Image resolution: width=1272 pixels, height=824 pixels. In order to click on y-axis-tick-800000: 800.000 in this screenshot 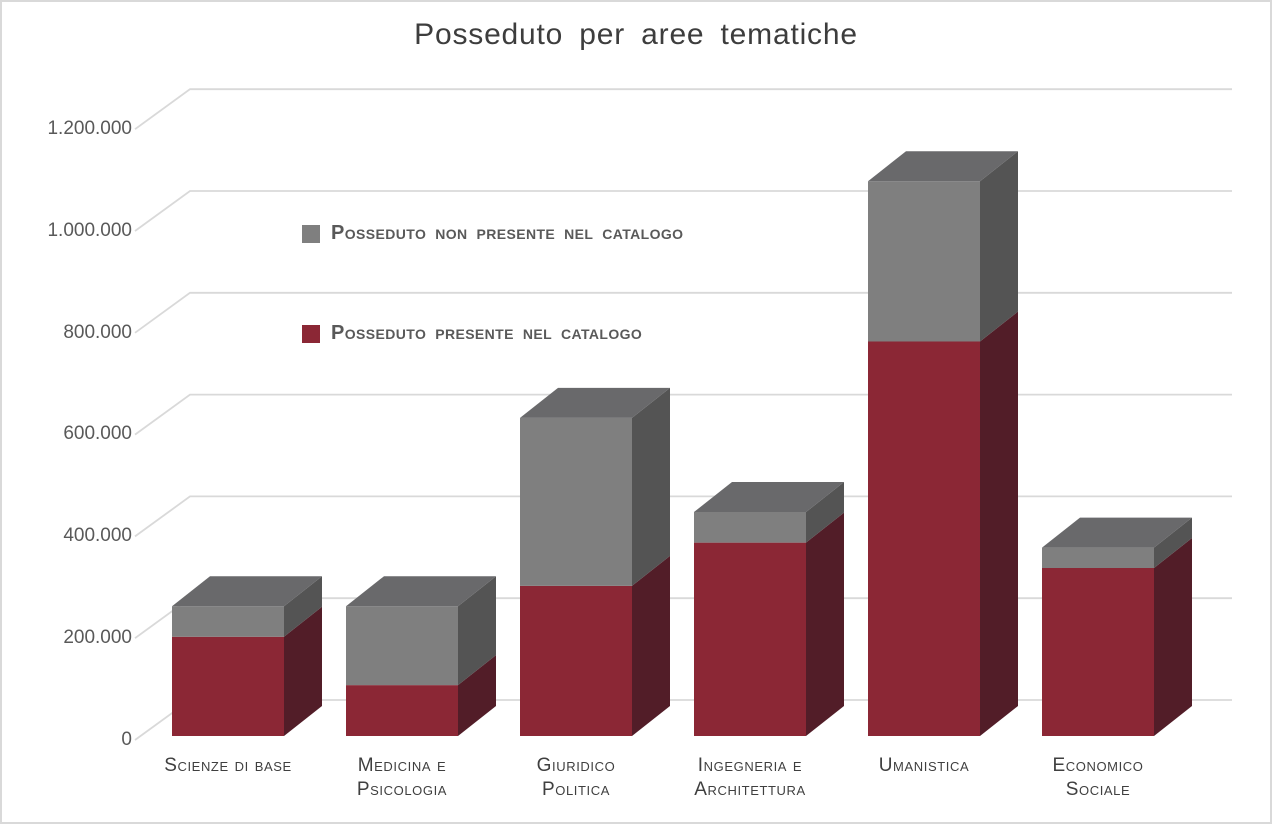, I will do `click(97, 332)`.